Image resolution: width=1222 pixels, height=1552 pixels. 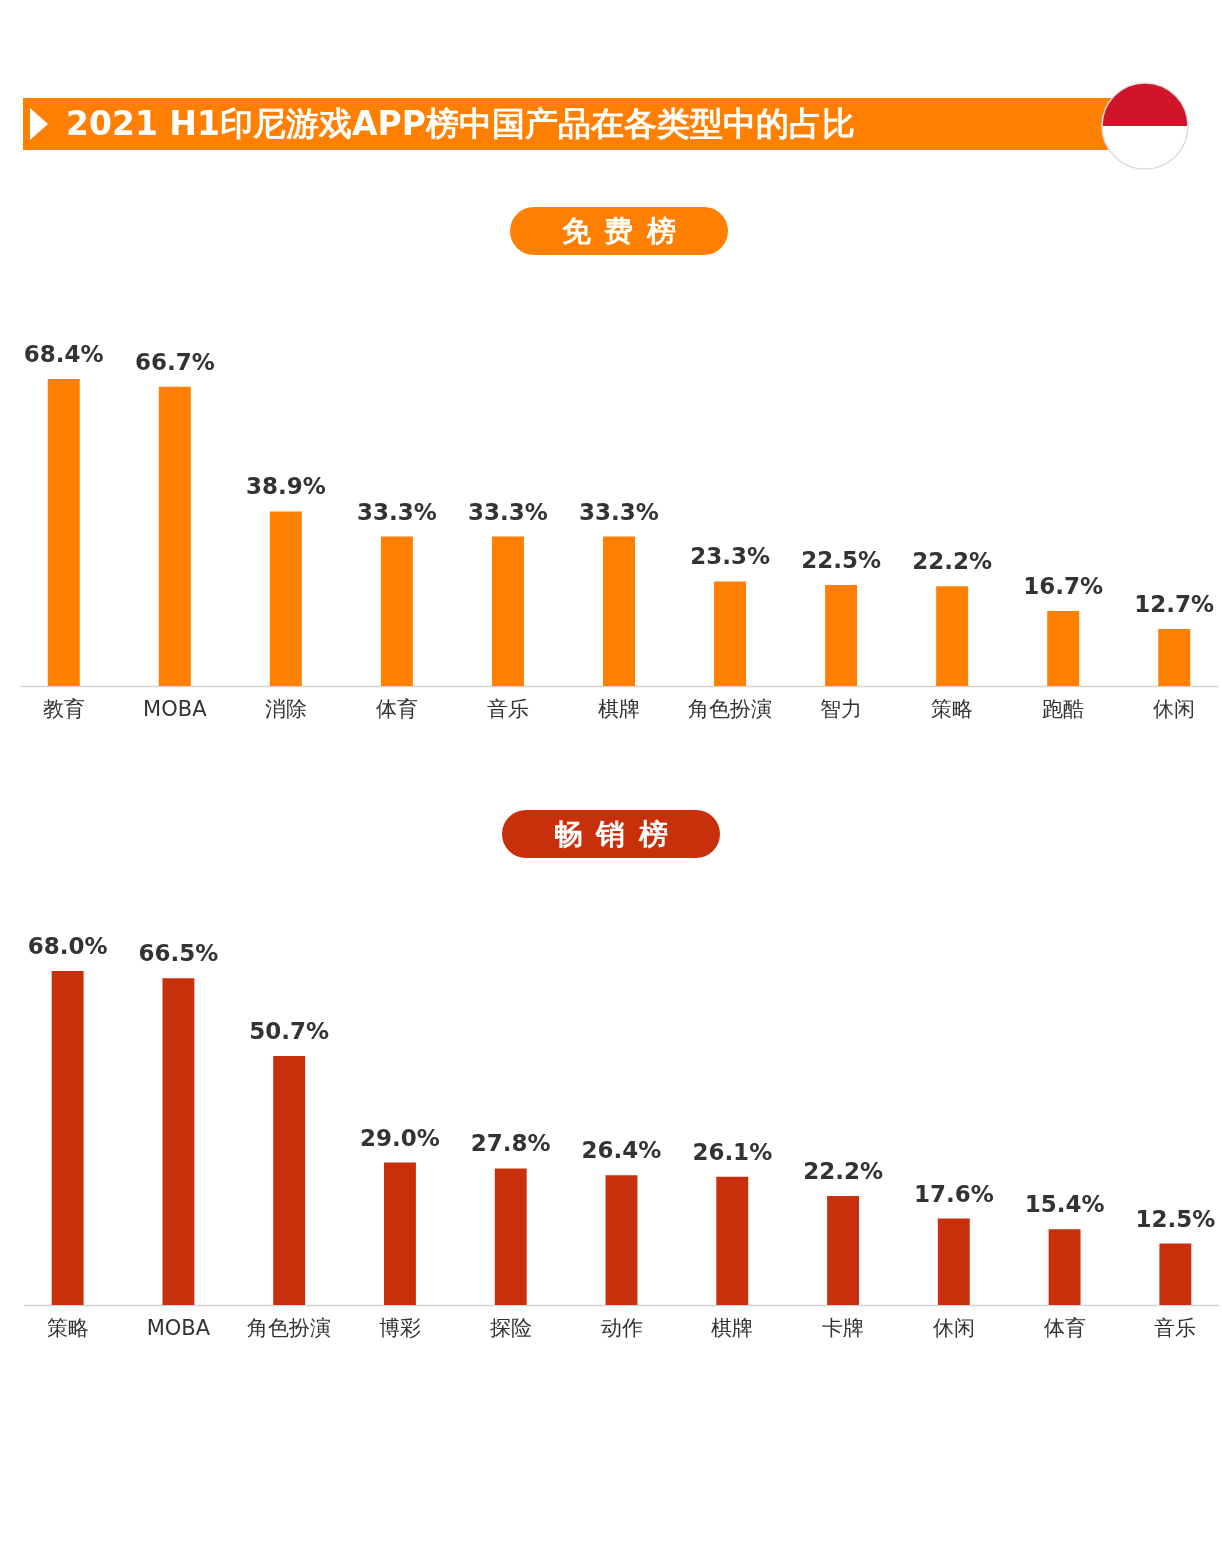 What do you see at coordinates (289, 1030) in the screenshot?
I see `data-label: 50.7%` at bounding box center [289, 1030].